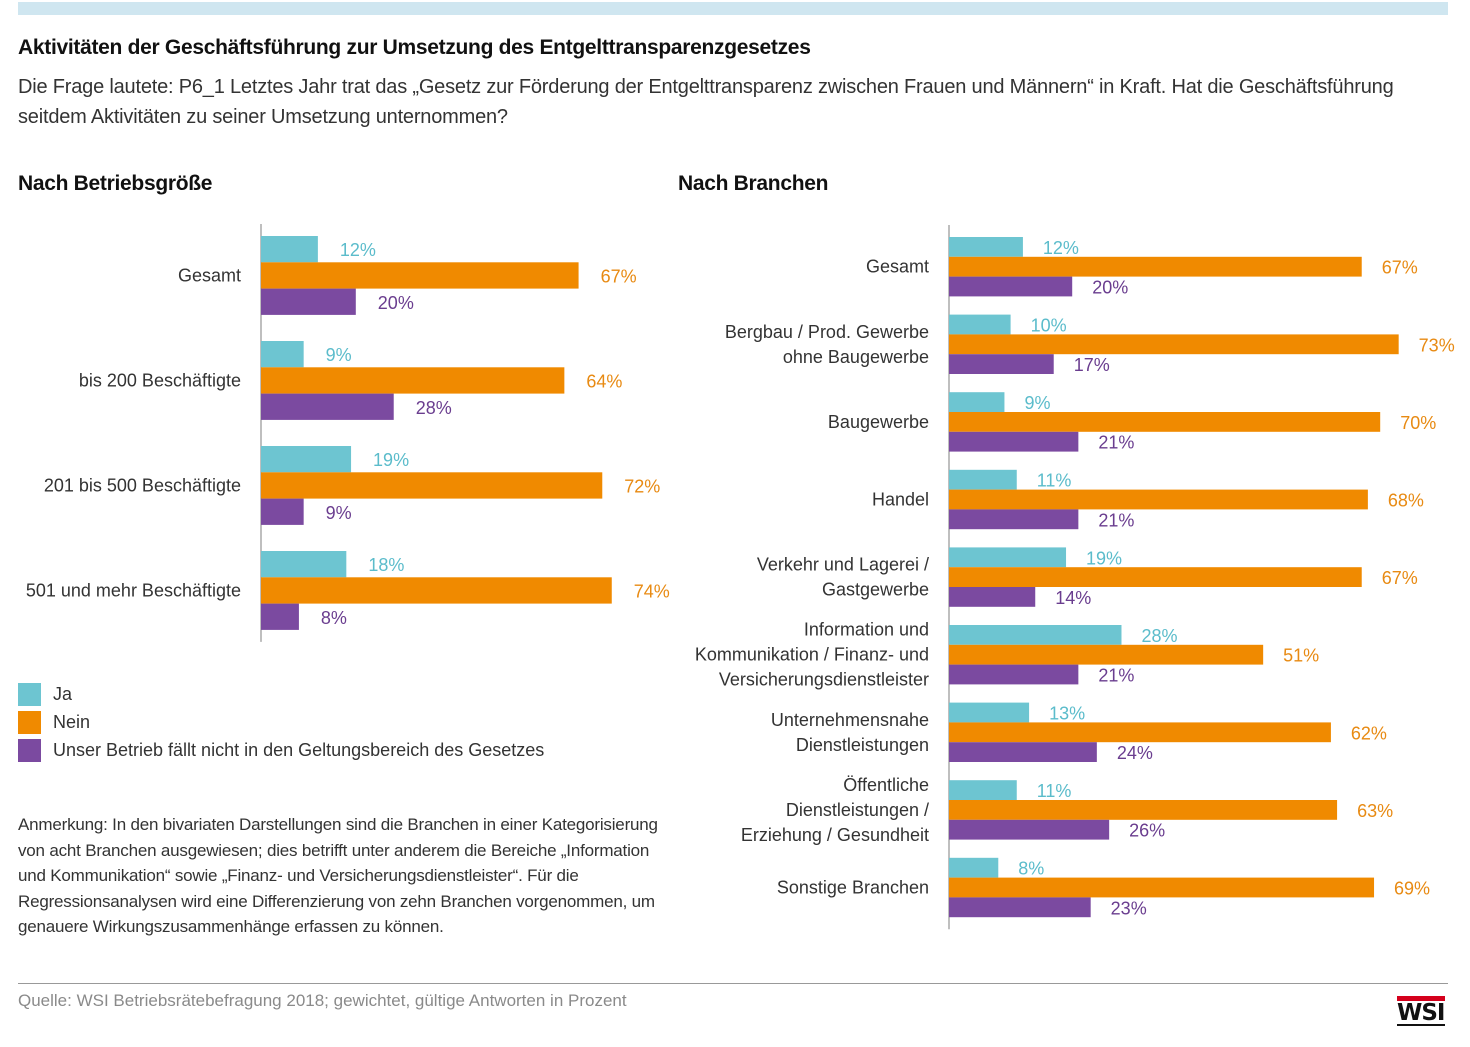 This screenshot has width=1470, height=1047. Describe the element at coordinates (1421, 998) in the screenshot. I see `wsi-logo-bar` at that location.